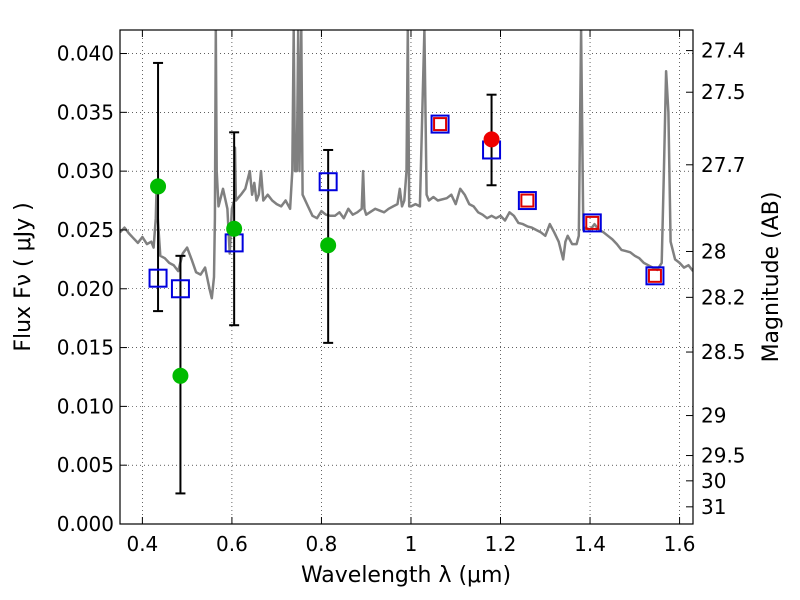 This screenshot has width=800, height=600. I want to click on x-tick-label: 1, so click(411, 544).